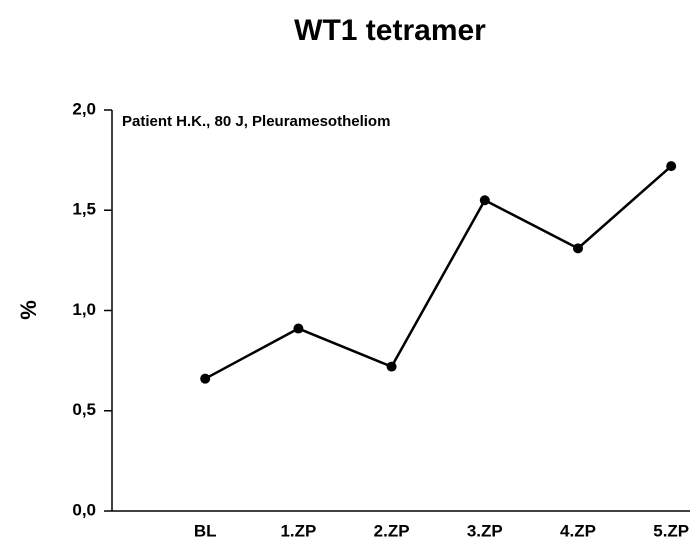 This screenshot has width=692, height=545. What do you see at coordinates (84, 509) in the screenshot?
I see `y-tick-label: 0,0` at bounding box center [84, 509].